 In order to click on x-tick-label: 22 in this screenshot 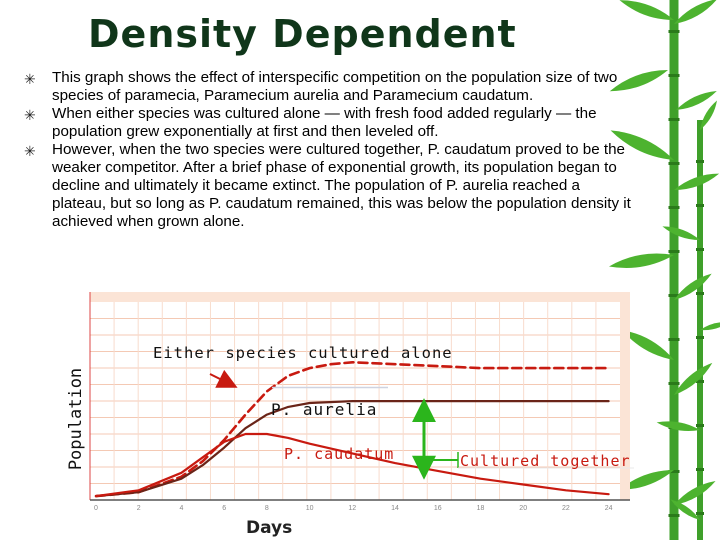, I will do `click(566, 508)`.